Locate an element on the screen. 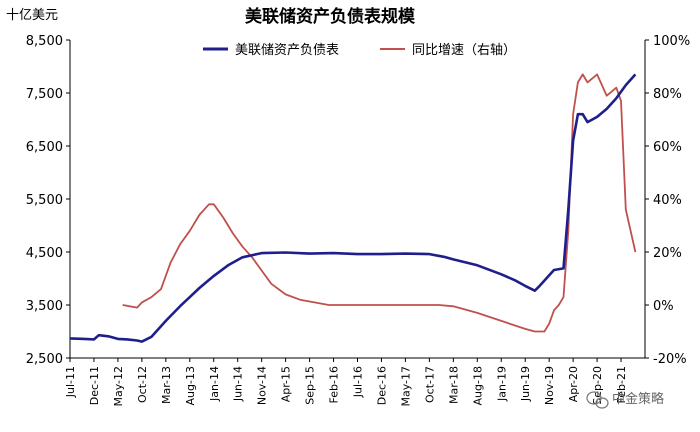  x-tick-label: Jul-16 is located at coordinates (358, 382).